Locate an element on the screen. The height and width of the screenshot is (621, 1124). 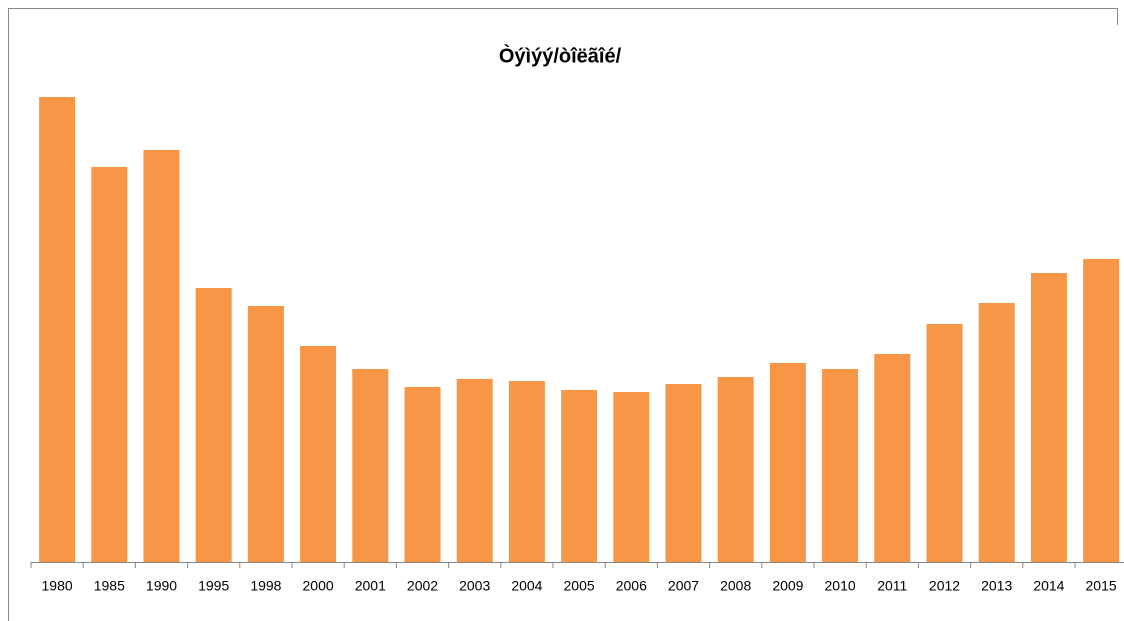
x-tick-label: 2007 is located at coordinates (683, 586).